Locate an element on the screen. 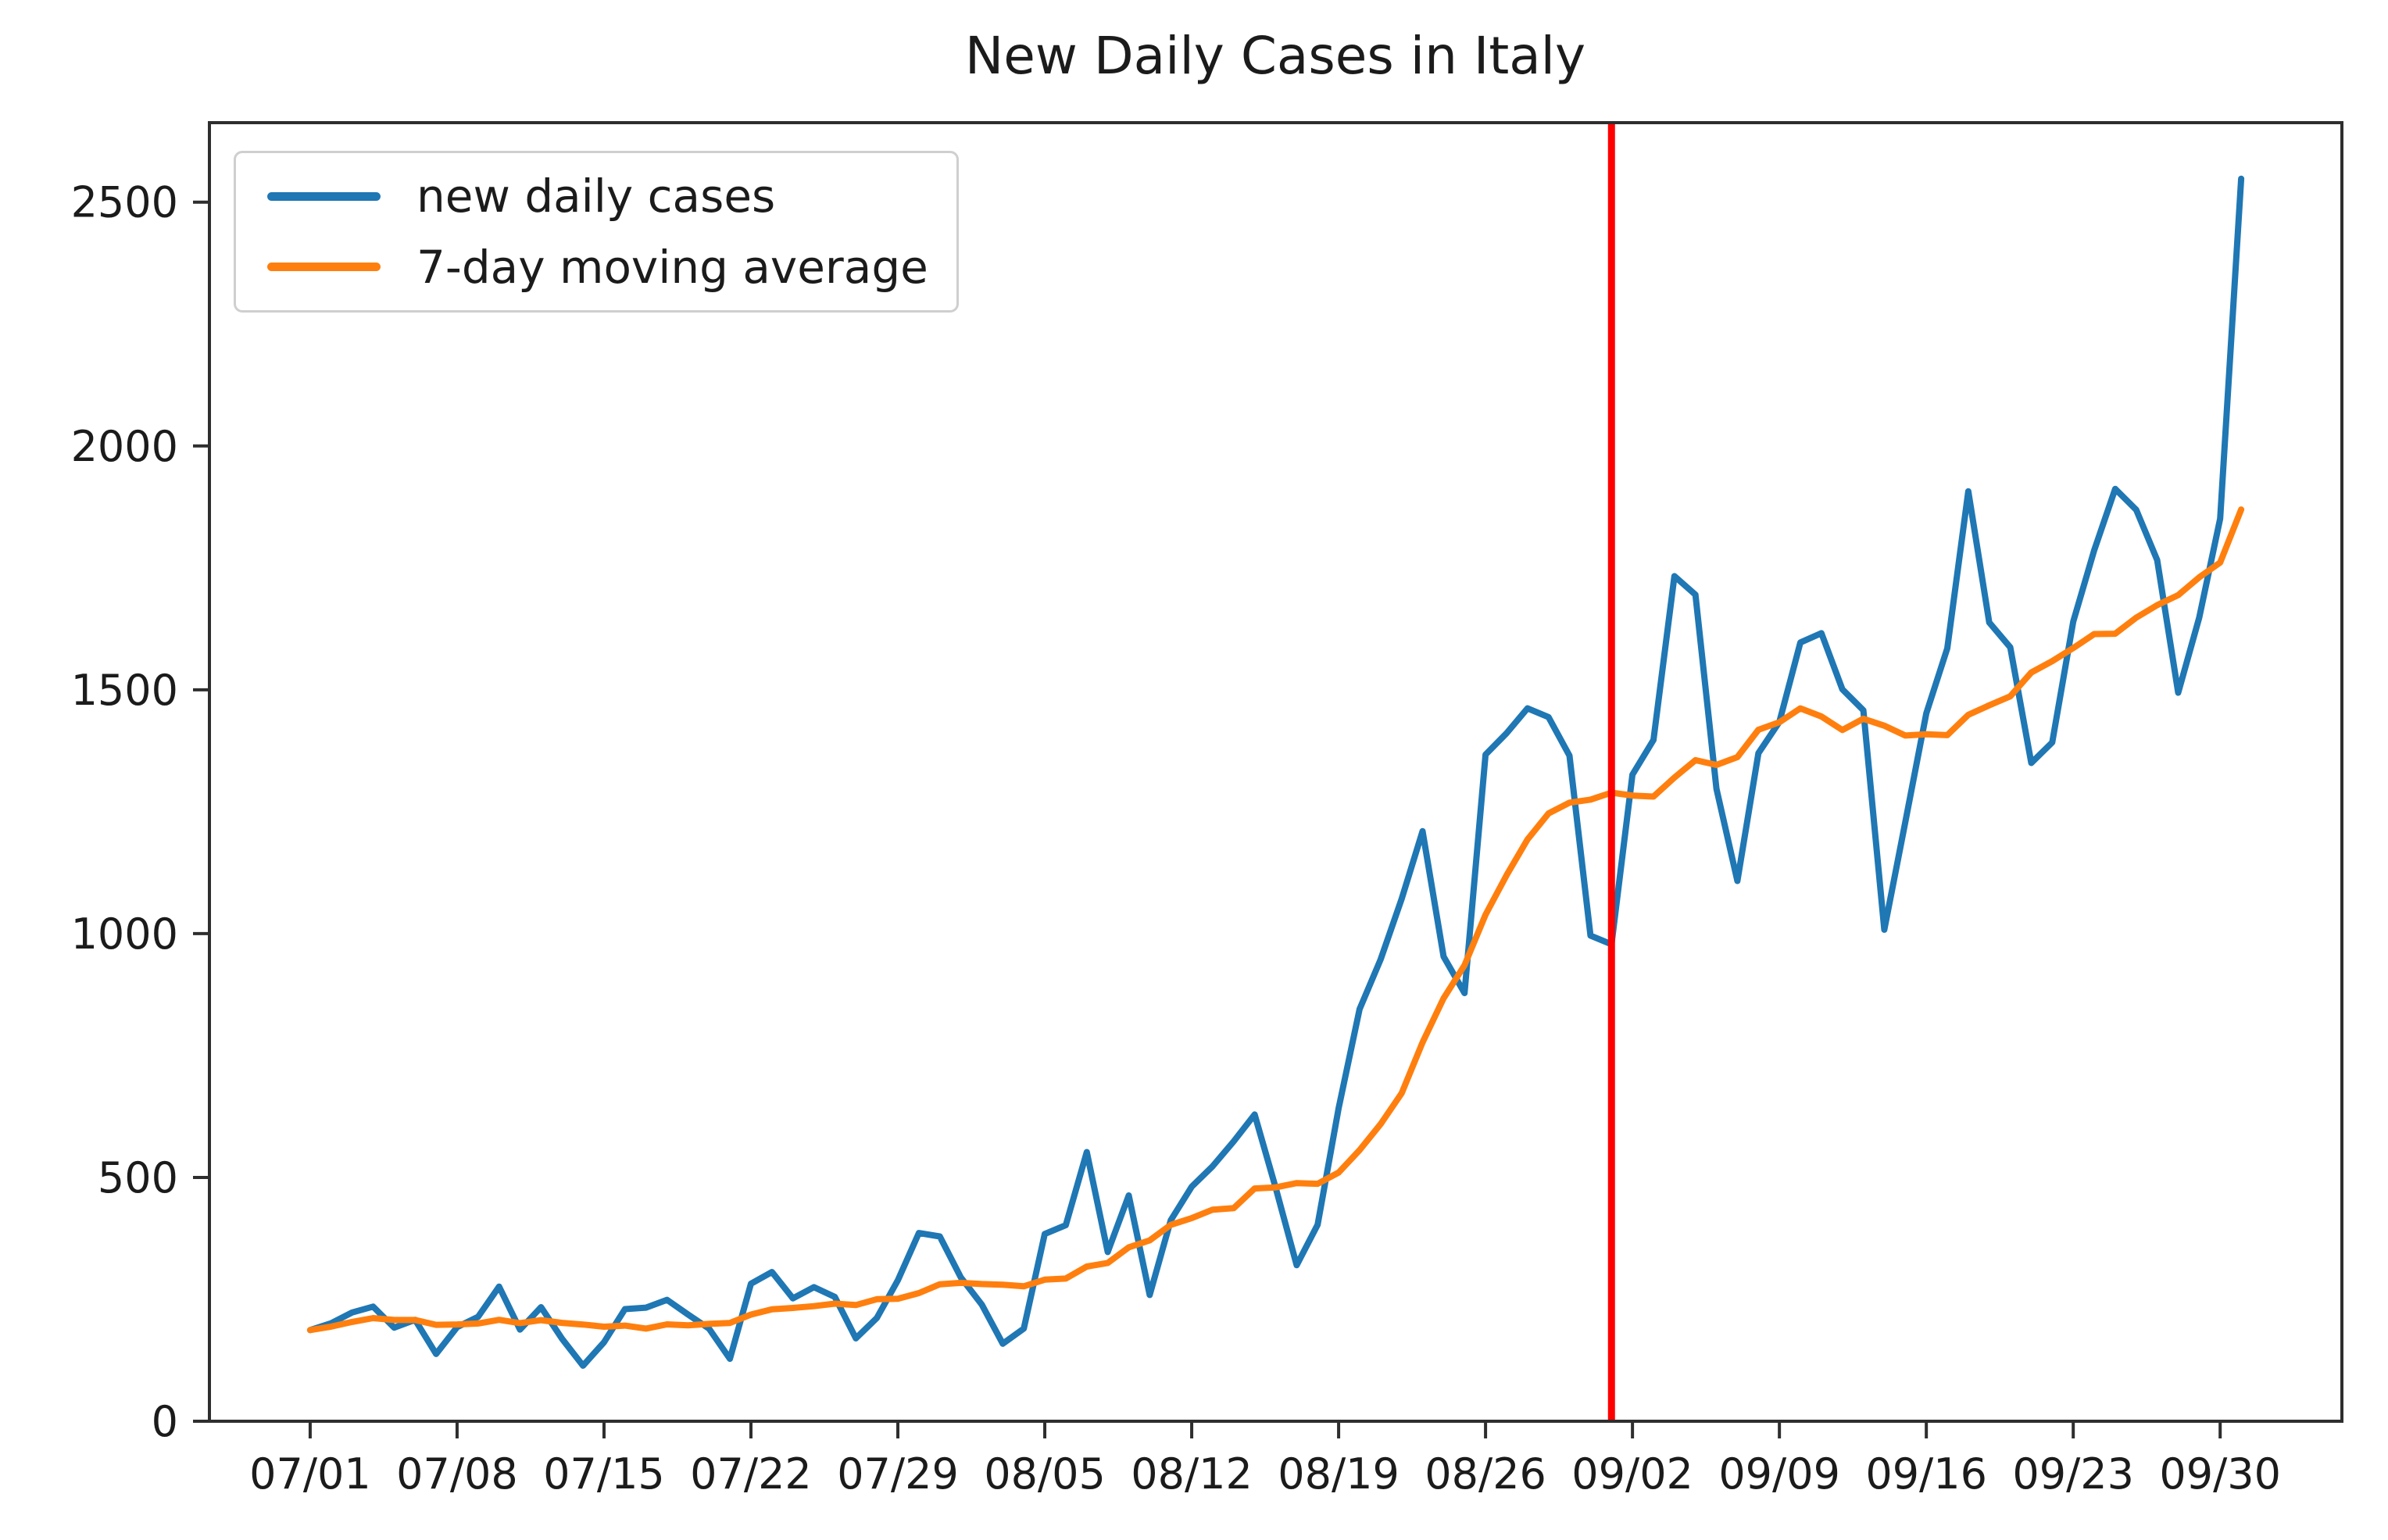  x-tick-label: 07/08 is located at coordinates (457, 1474).